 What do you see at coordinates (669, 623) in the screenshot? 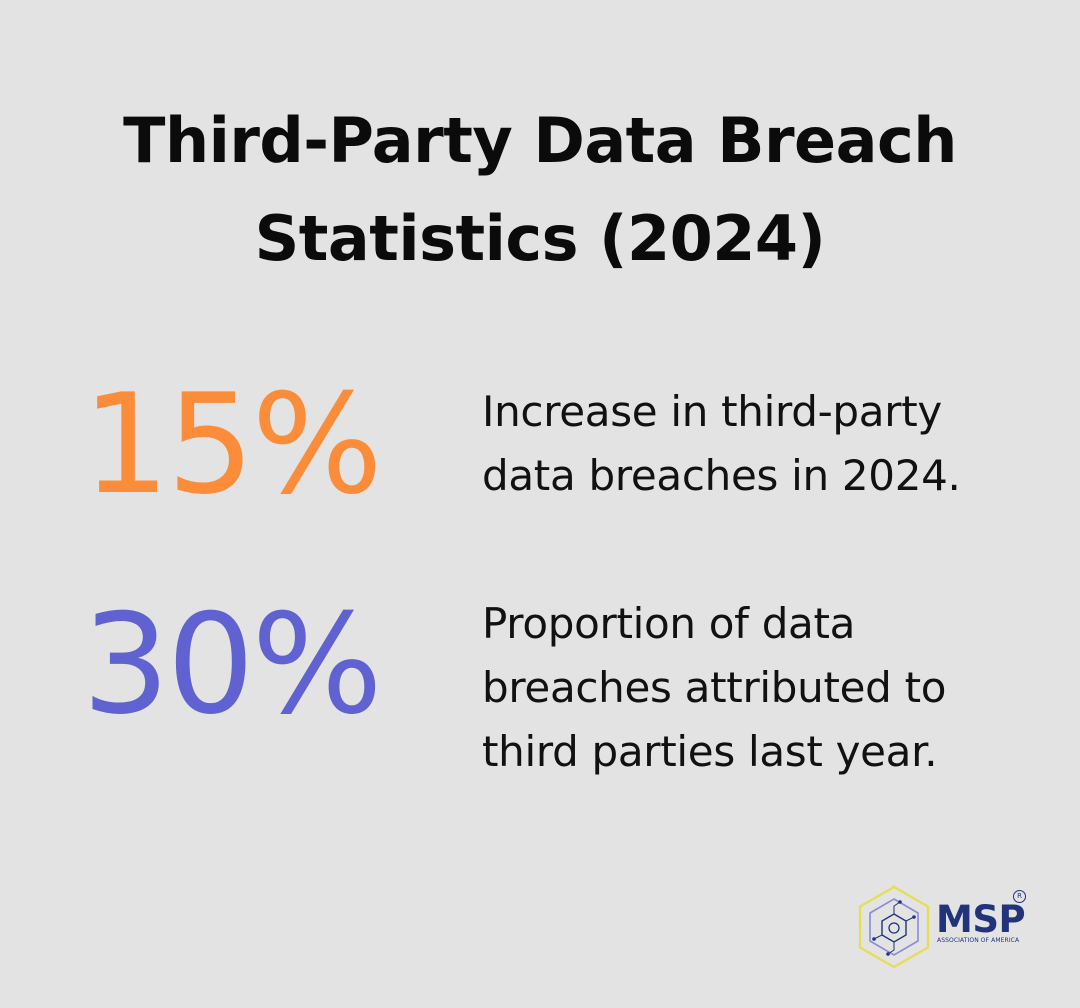
I see `stat-description-line: Proportion of data` at bounding box center [669, 623].